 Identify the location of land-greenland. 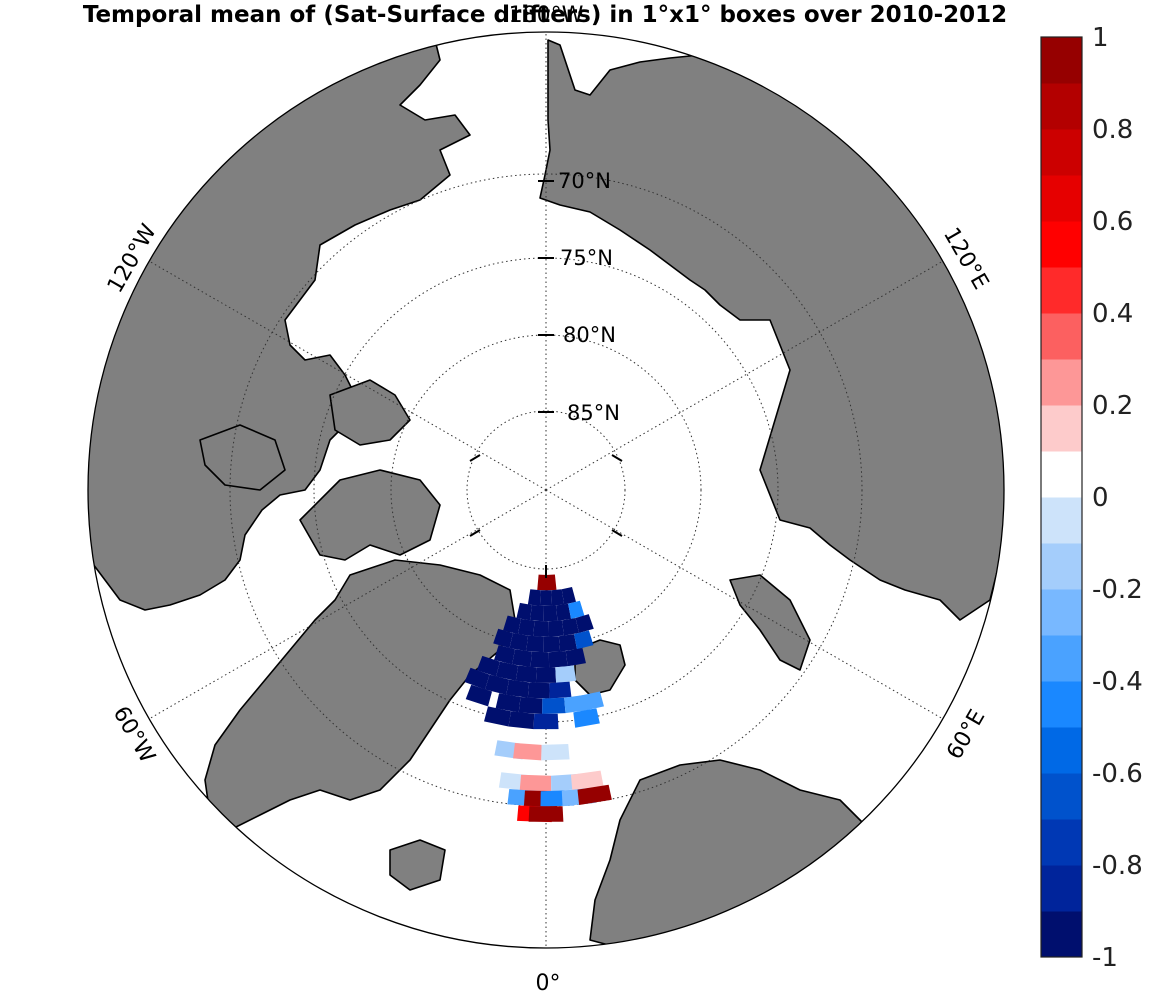
(360, 695).